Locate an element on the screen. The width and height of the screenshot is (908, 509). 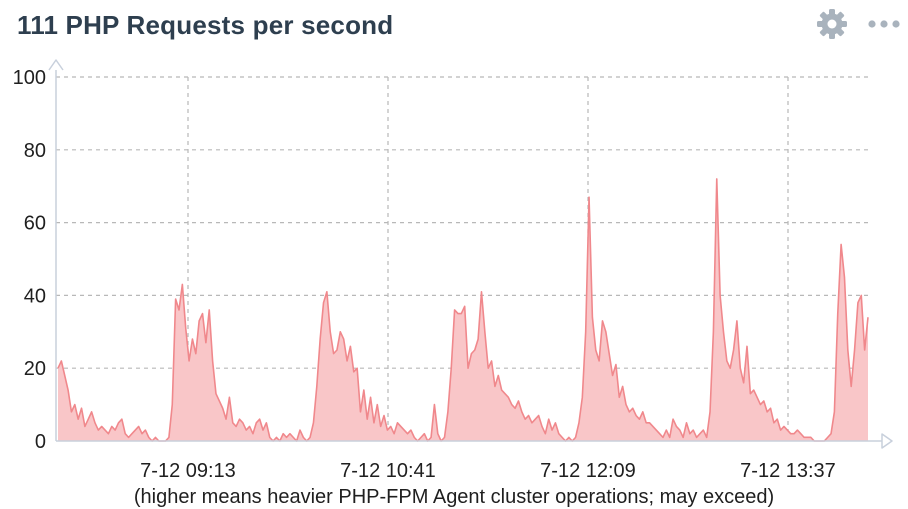
x-axis-ticks: 7-12 09:13 7-12 10:41 7-12 12:09 7-12 13:37 is located at coordinates (488, 471).